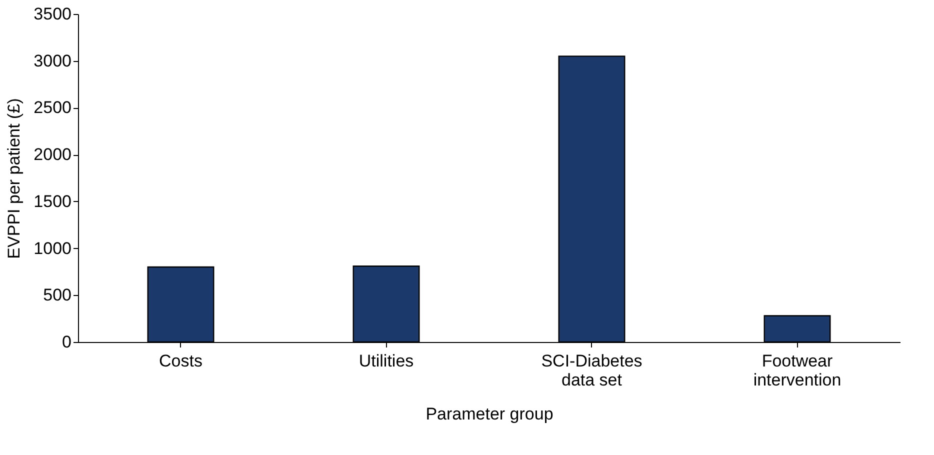 Image resolution: width=934 pixels, height=455 pixels. Describe the element at coordinates (386, 361) in the screenshot. I see `x-tick-label: Utilities` at that location.